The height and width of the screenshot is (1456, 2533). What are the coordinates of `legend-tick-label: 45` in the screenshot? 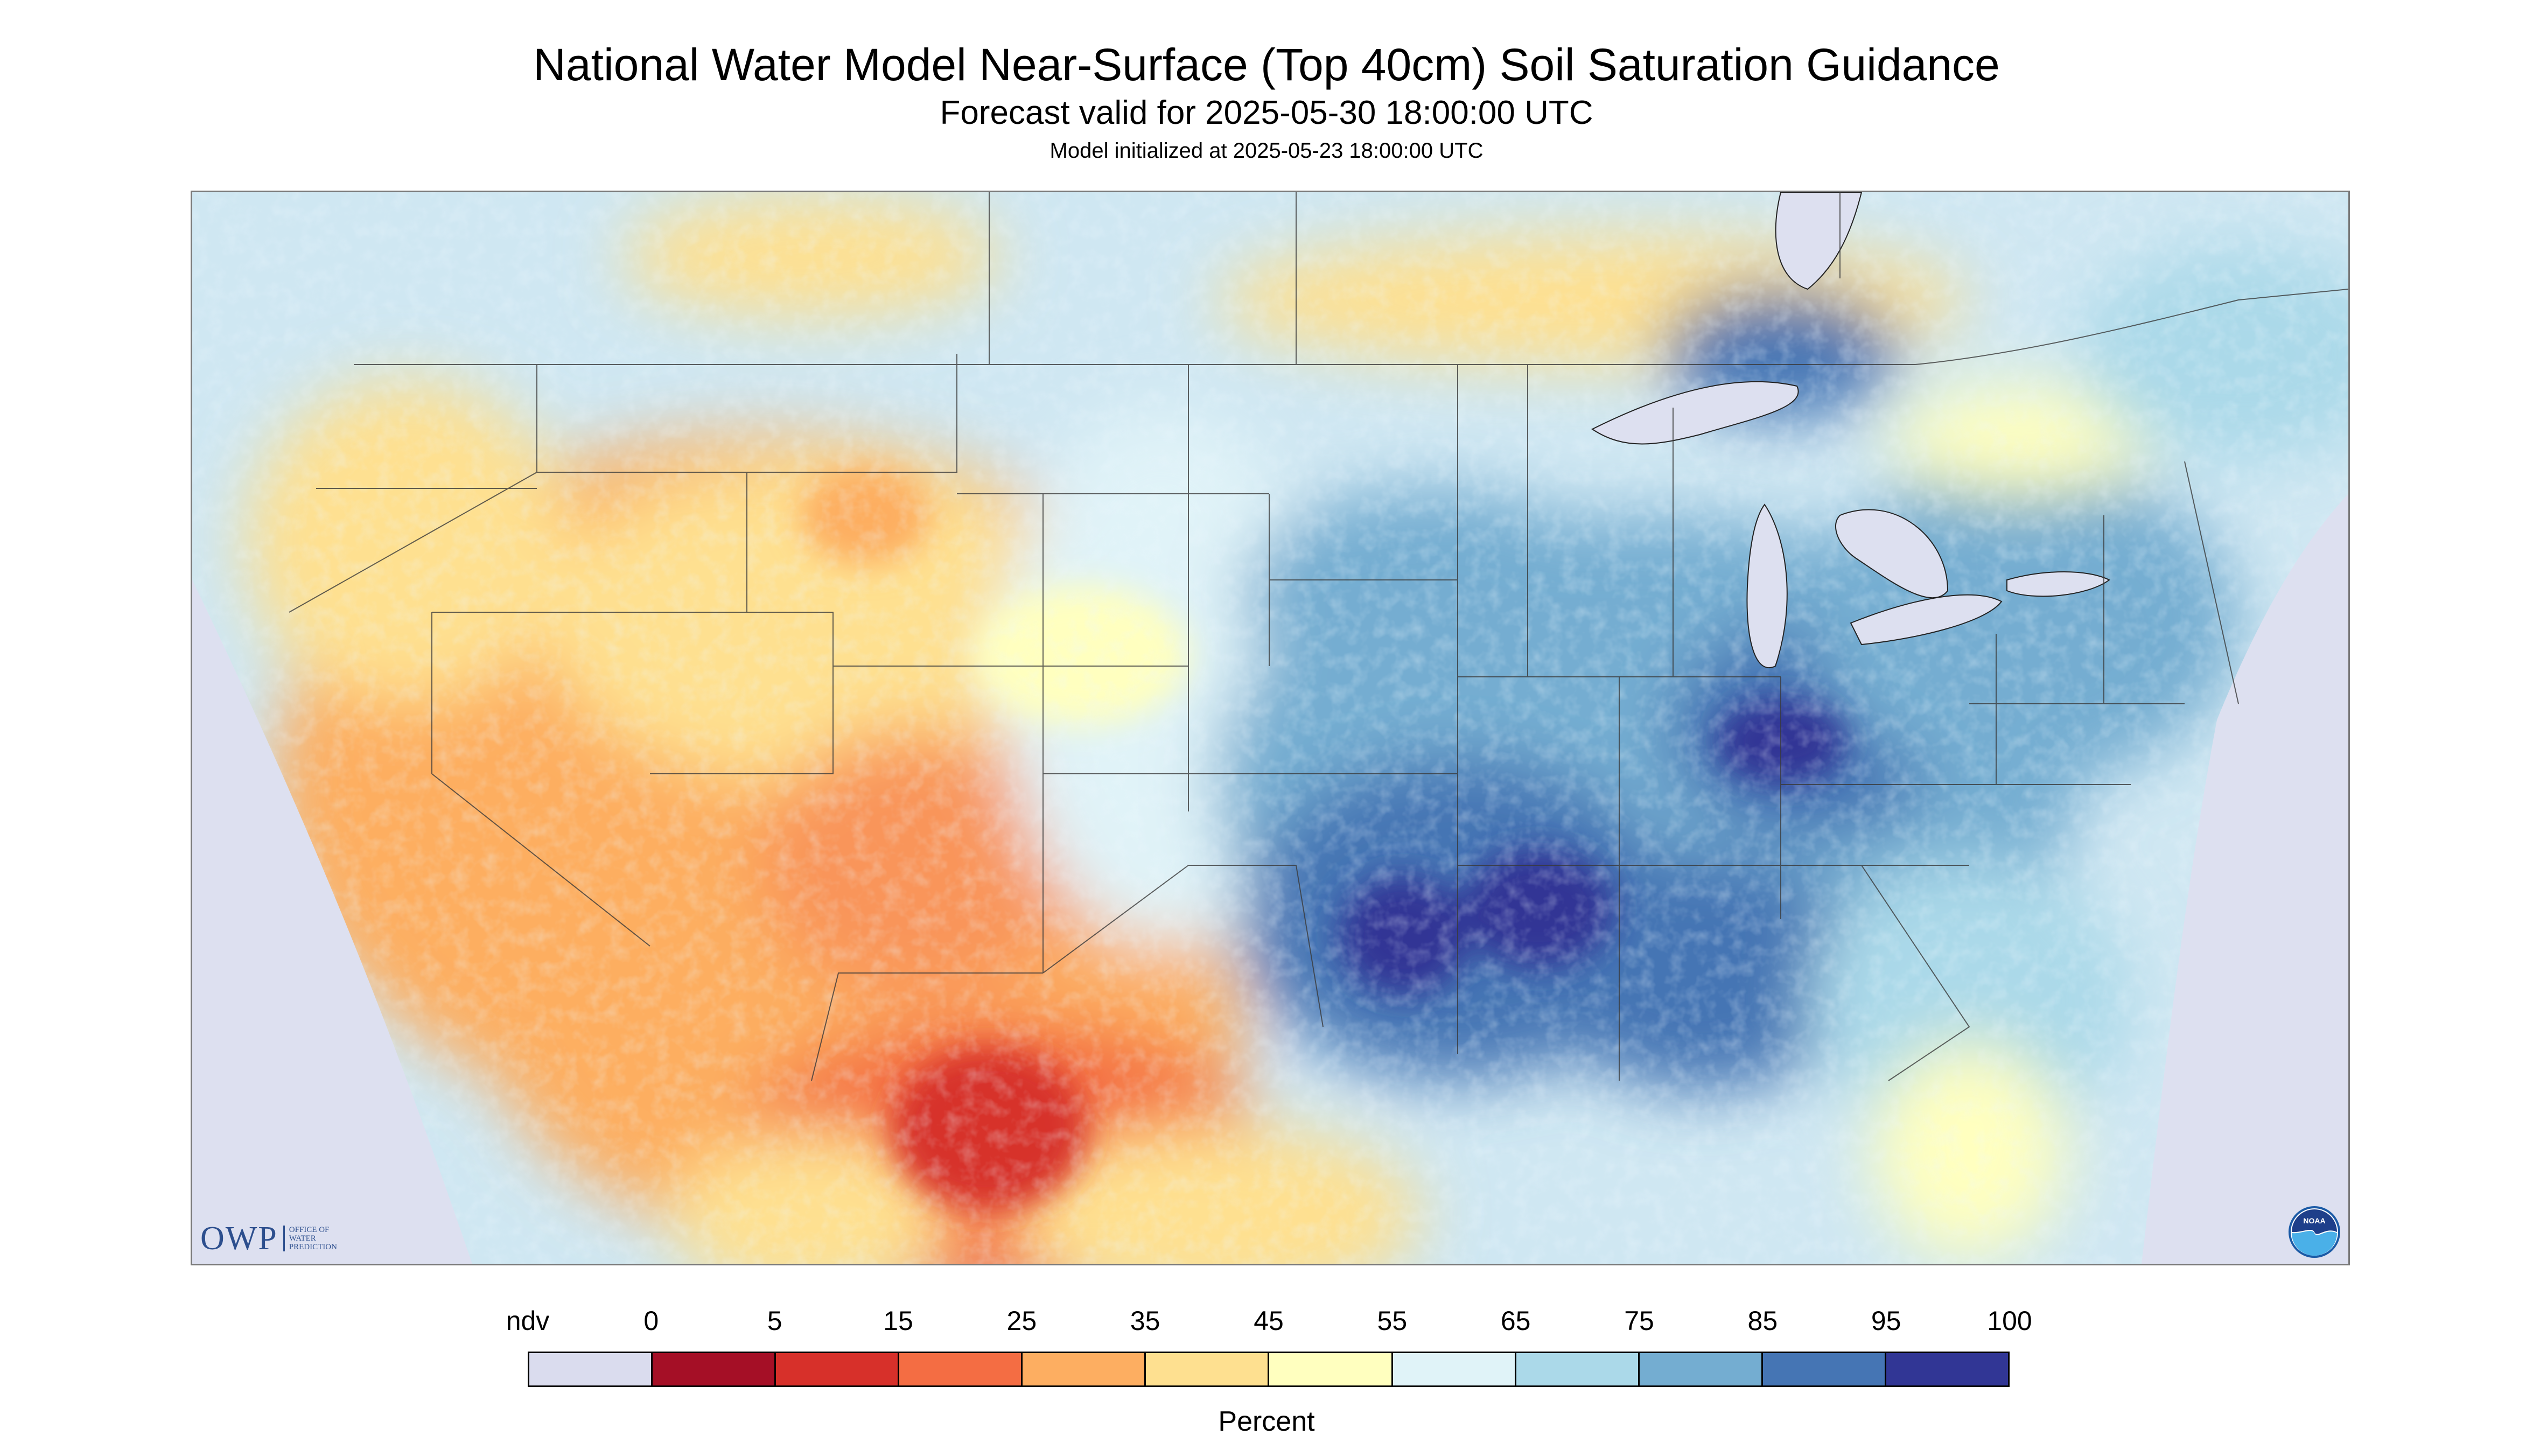 It's located at (1269, 1321).